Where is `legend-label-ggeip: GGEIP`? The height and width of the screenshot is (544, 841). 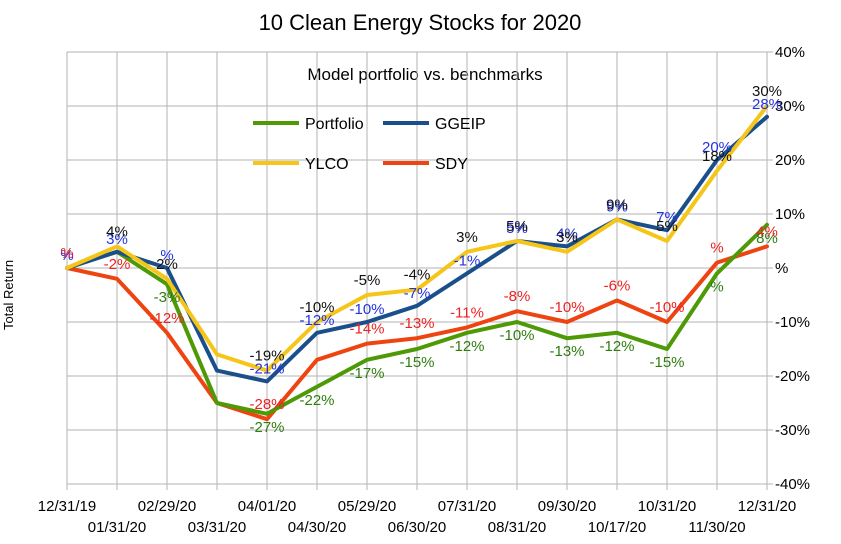
legend-label-ggeip: GGEIP is located at coordinates (460, 124).